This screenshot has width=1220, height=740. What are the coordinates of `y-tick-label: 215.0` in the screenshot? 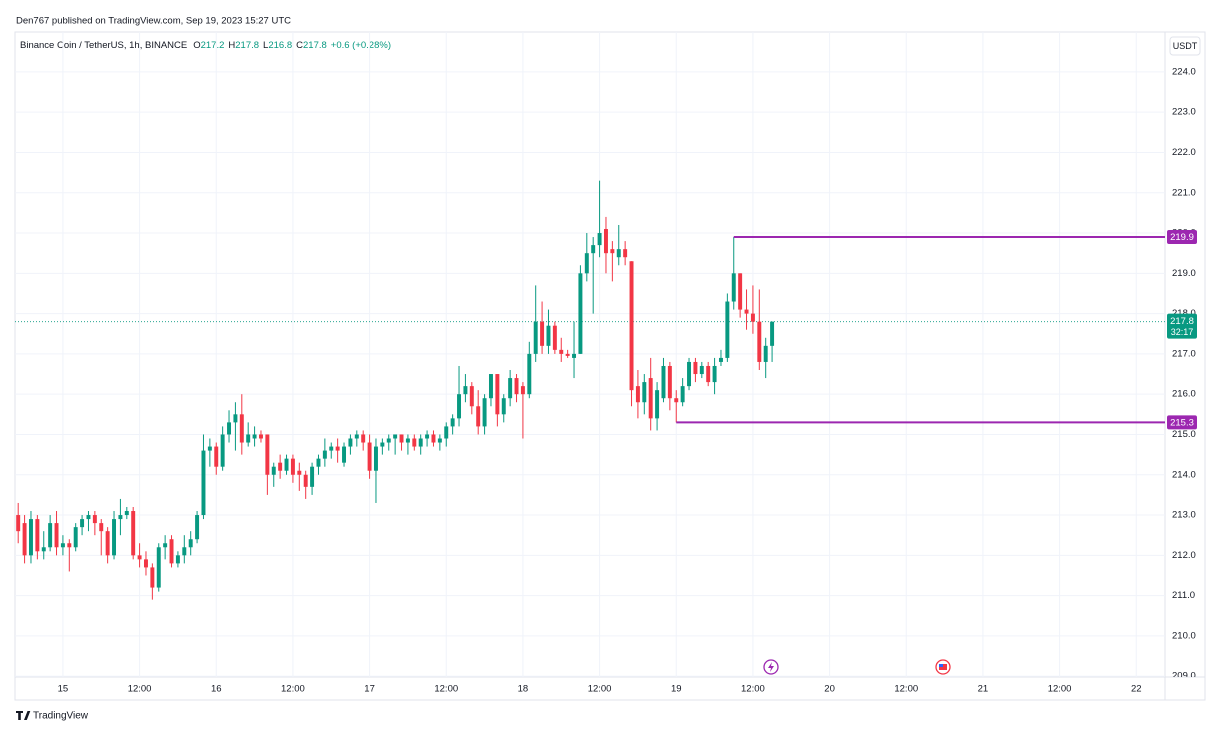 It's located at (1184, 434).